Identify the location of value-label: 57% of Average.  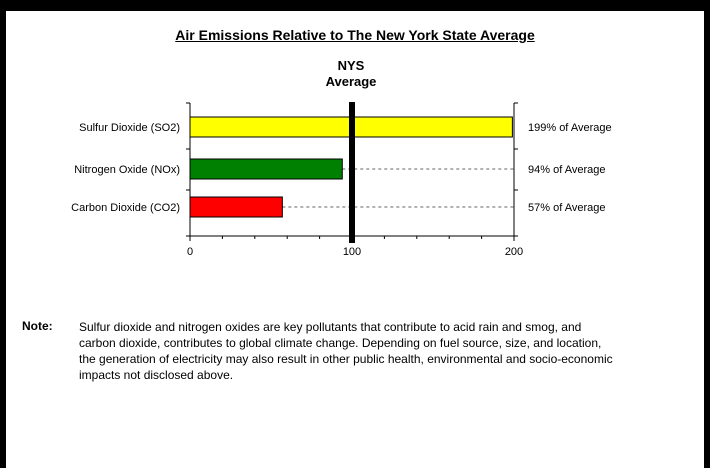
(566, 208).